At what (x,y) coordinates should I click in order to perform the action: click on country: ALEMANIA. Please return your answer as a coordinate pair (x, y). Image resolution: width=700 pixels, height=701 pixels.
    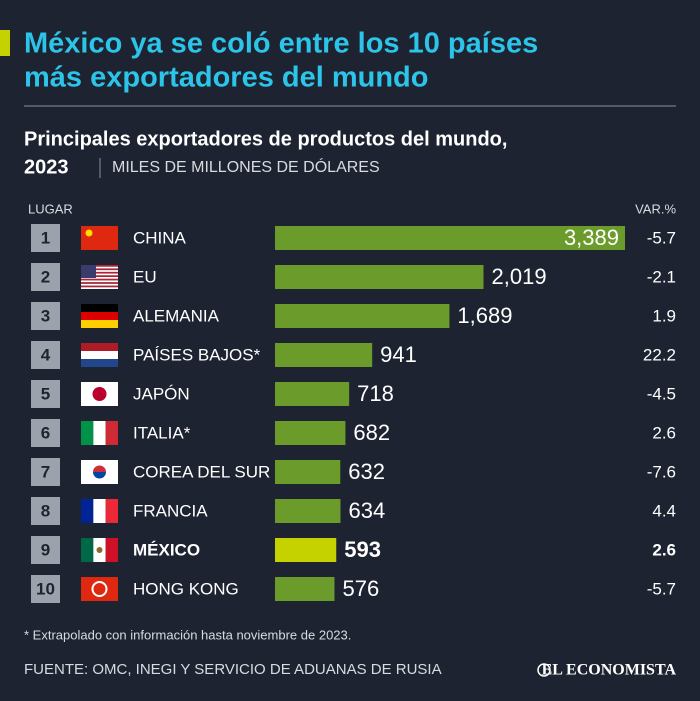
    Looking at the image, I should click on (176, 315).